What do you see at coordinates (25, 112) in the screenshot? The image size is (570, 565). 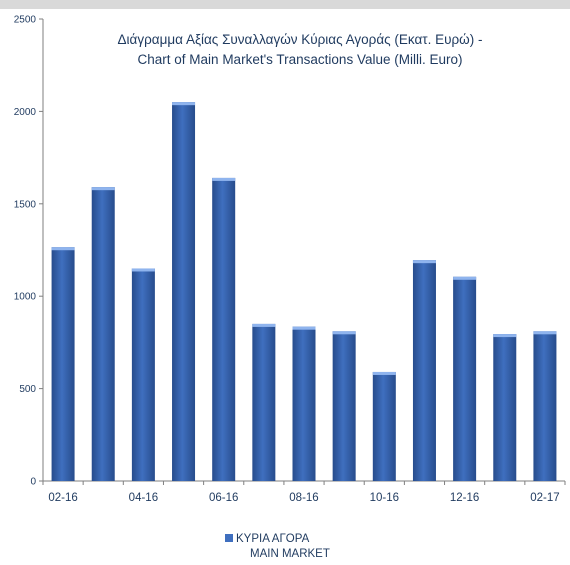 I see `y-tick-label: 2000` at bounding box center [25, 112].